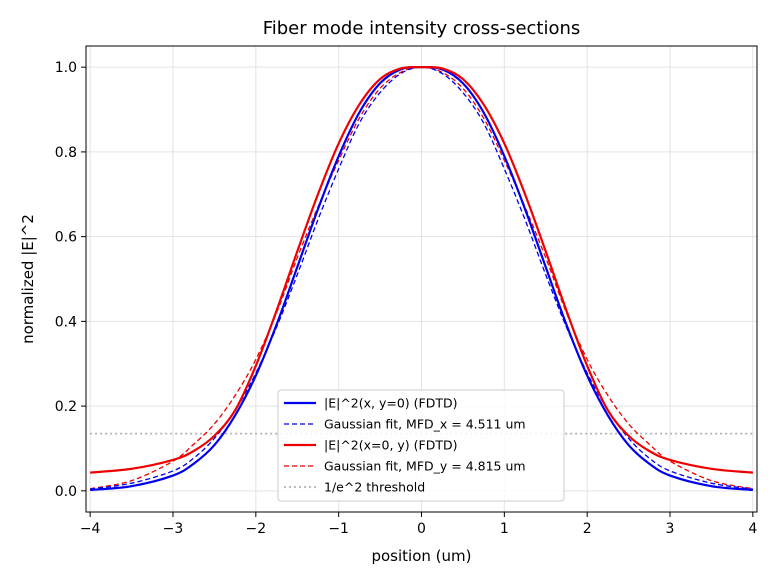 Image resolution: width=780 pixels, height=585 pixels. Describe the element at coordinates (338, 529) in the screenshot. I see `x-tick-label: −1` at that location.